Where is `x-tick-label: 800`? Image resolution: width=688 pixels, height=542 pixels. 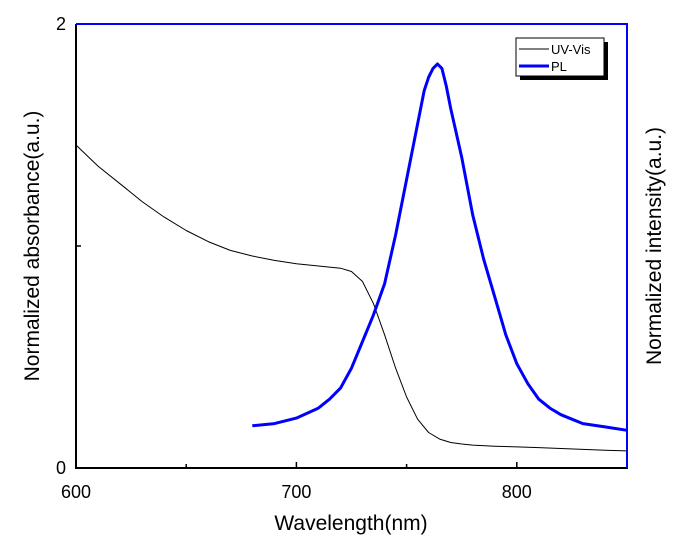 x-tick-label: 800 is located at coordinates (517, 492).